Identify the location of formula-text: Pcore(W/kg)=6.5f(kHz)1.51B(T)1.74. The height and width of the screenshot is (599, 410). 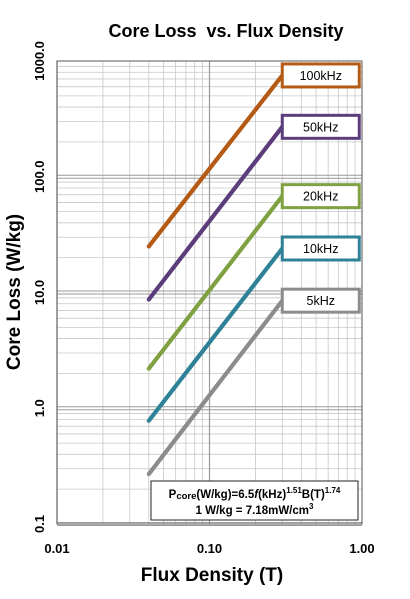
(255, 494).